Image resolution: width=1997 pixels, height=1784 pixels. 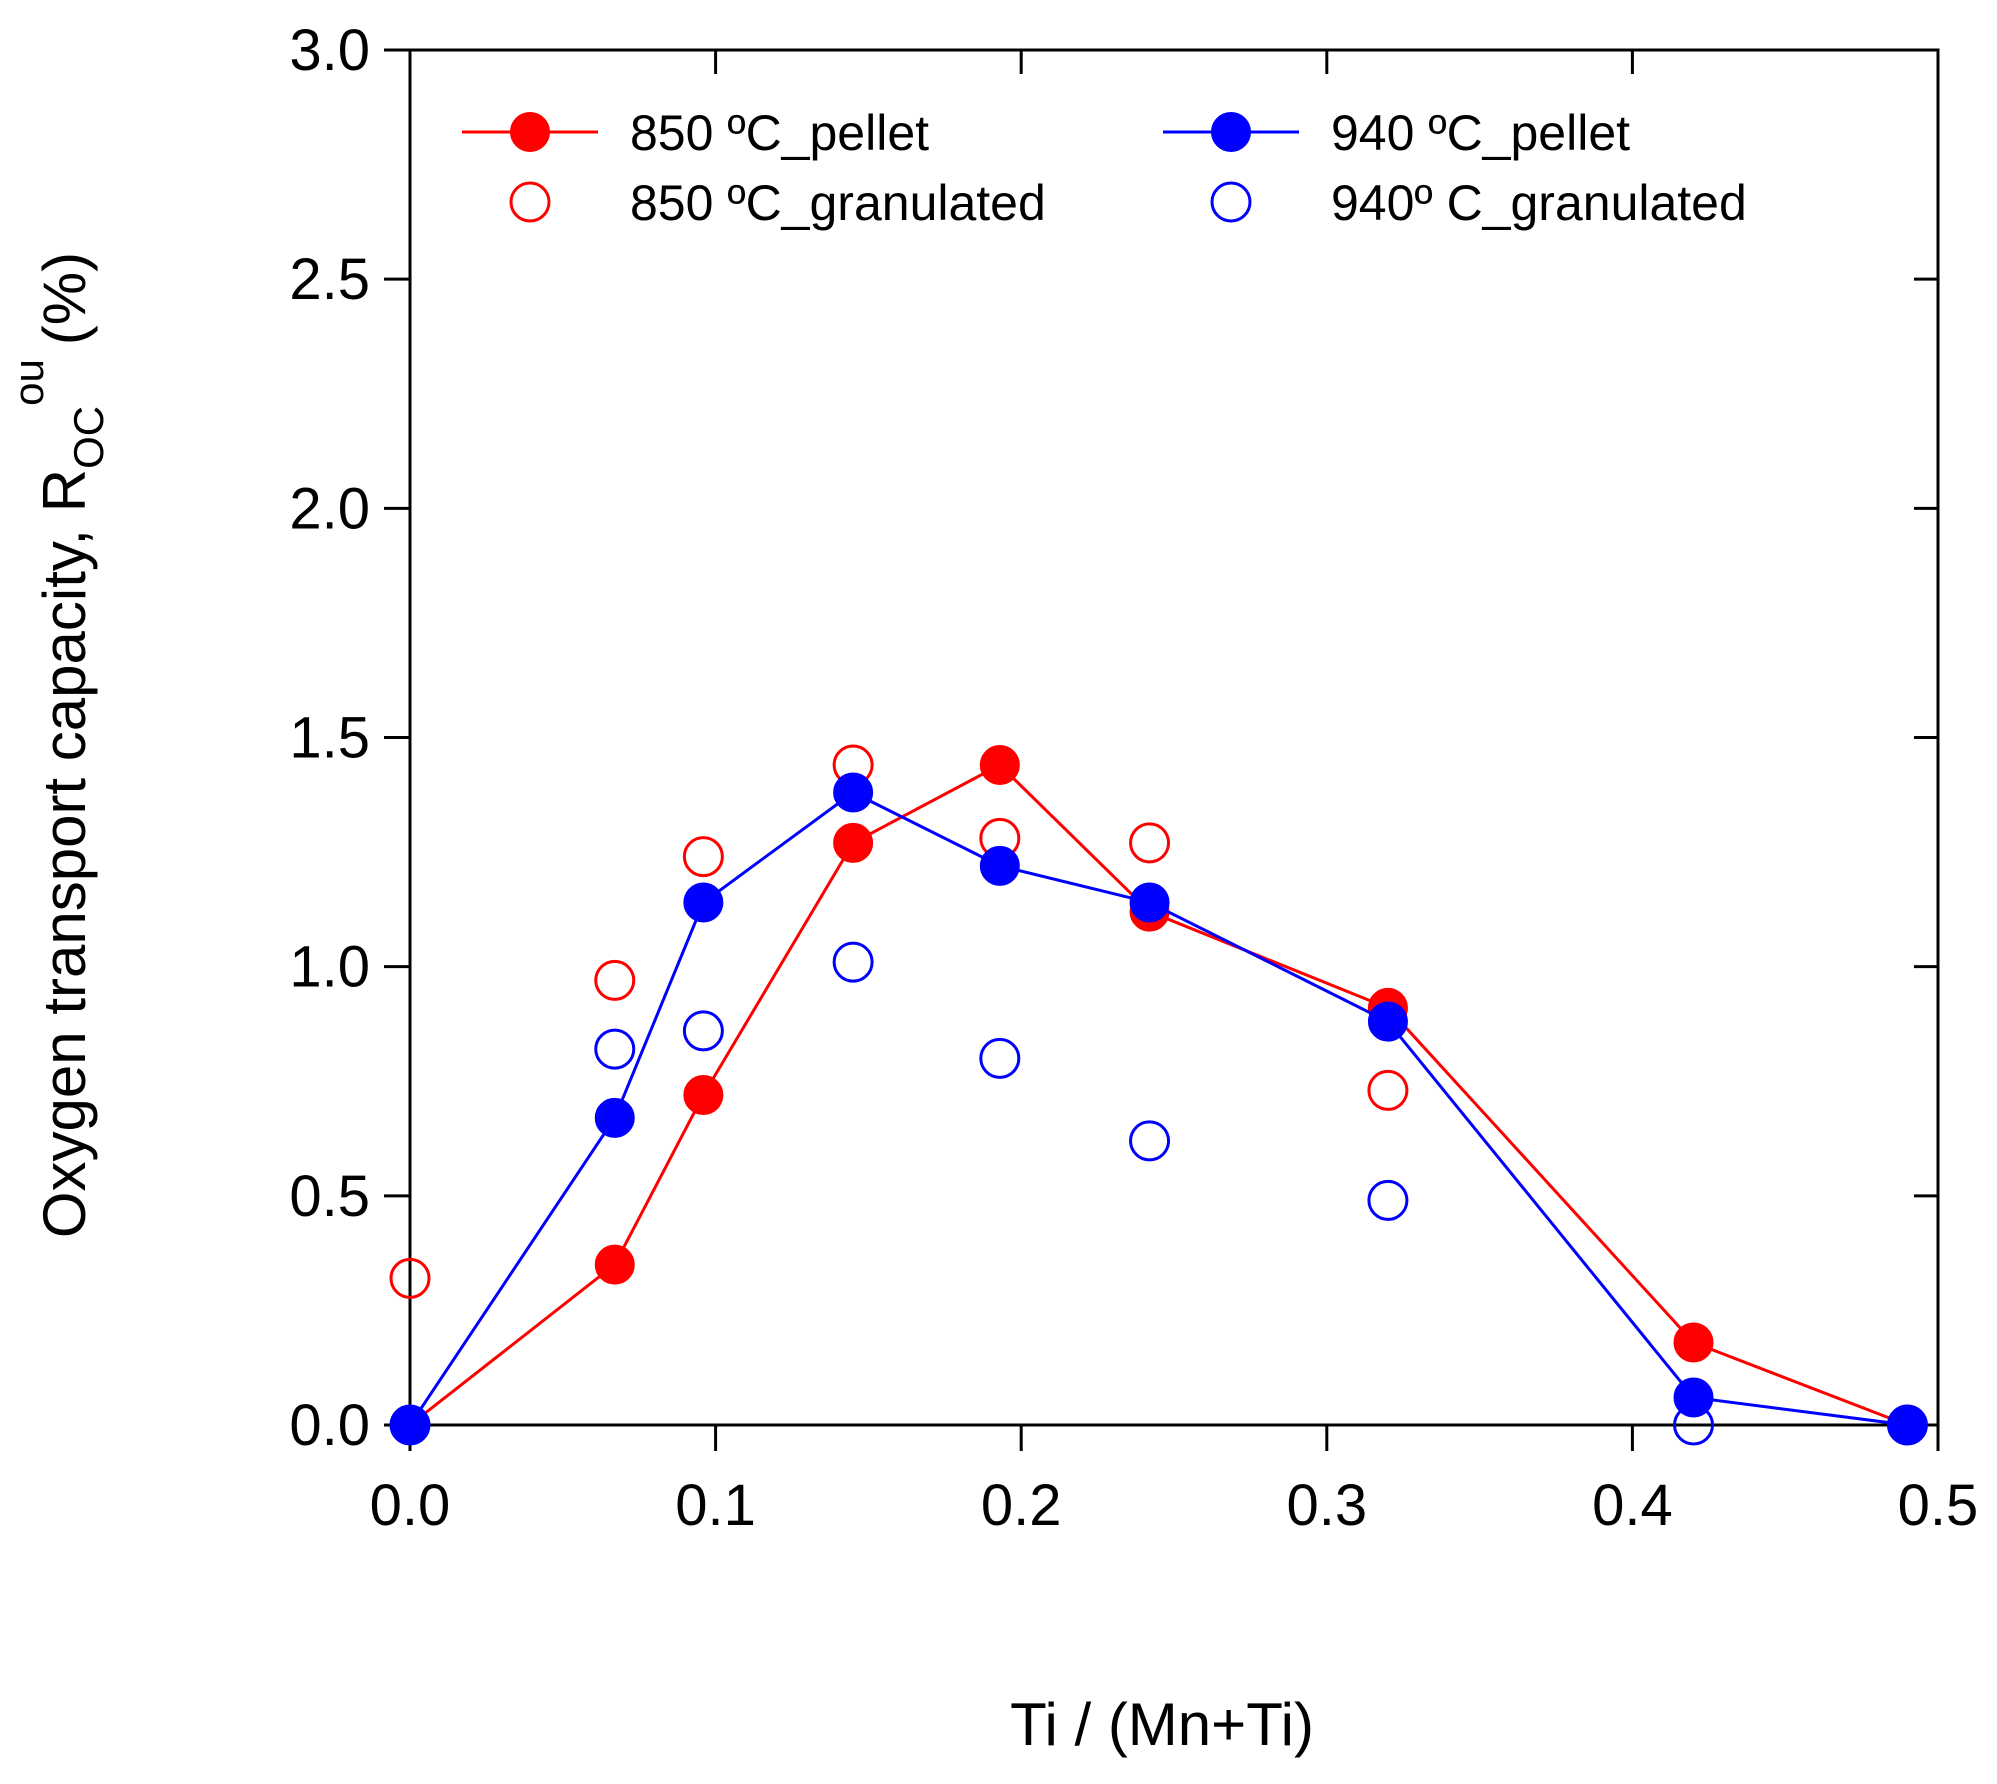 I want to click on legend-item: 850 ºC_granulated, so click(x=777, y=203).